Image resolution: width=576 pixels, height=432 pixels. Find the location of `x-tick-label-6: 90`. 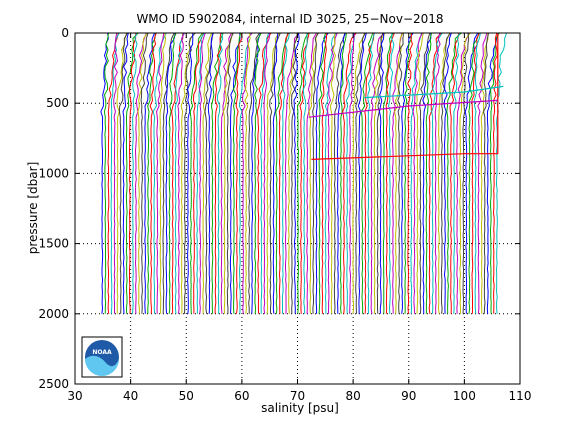

x-tick-label-6: 90 is located at coordinates (408, 396).